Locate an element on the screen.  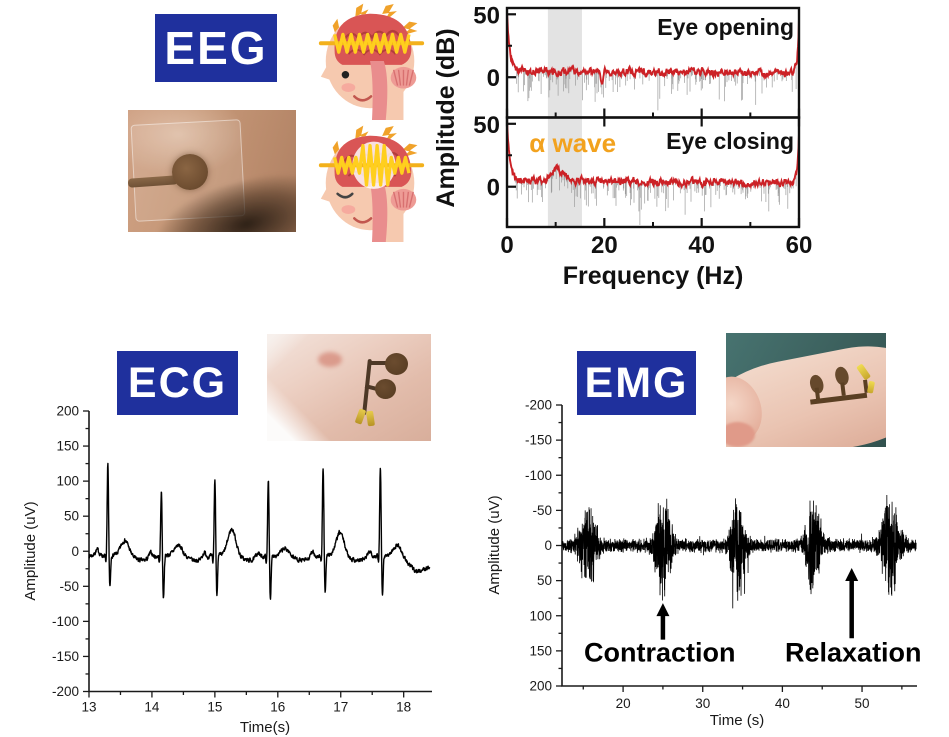
x-tick-label: 60 is located at coordinates (799, 245).